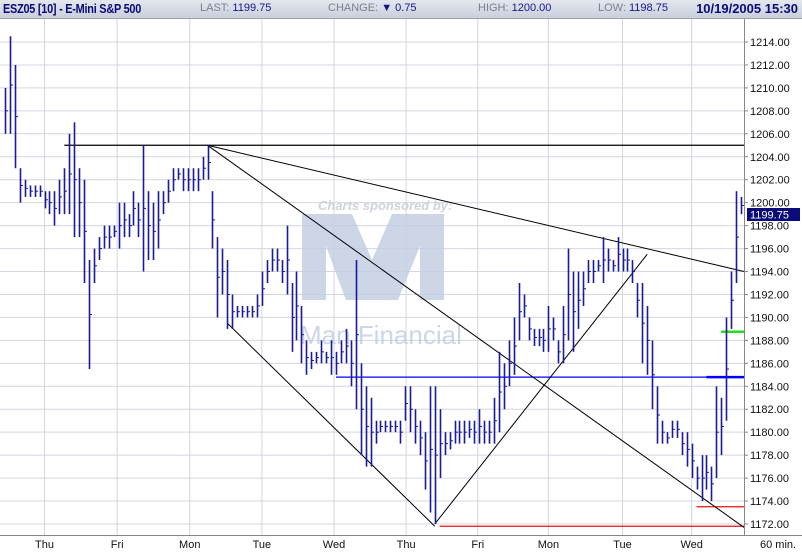 The width and height of the screenshot is (802, 554). I want to click on quote-datetime: 10/19/2005 15:30, so click(747, 8).